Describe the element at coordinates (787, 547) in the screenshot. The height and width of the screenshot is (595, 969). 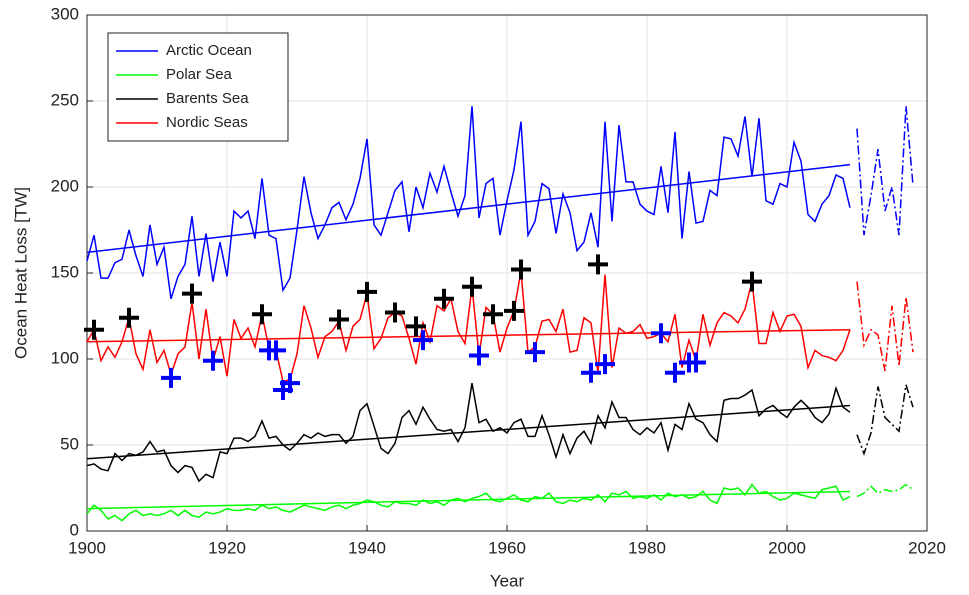
I see `x-tick-label: 2000` at that location.